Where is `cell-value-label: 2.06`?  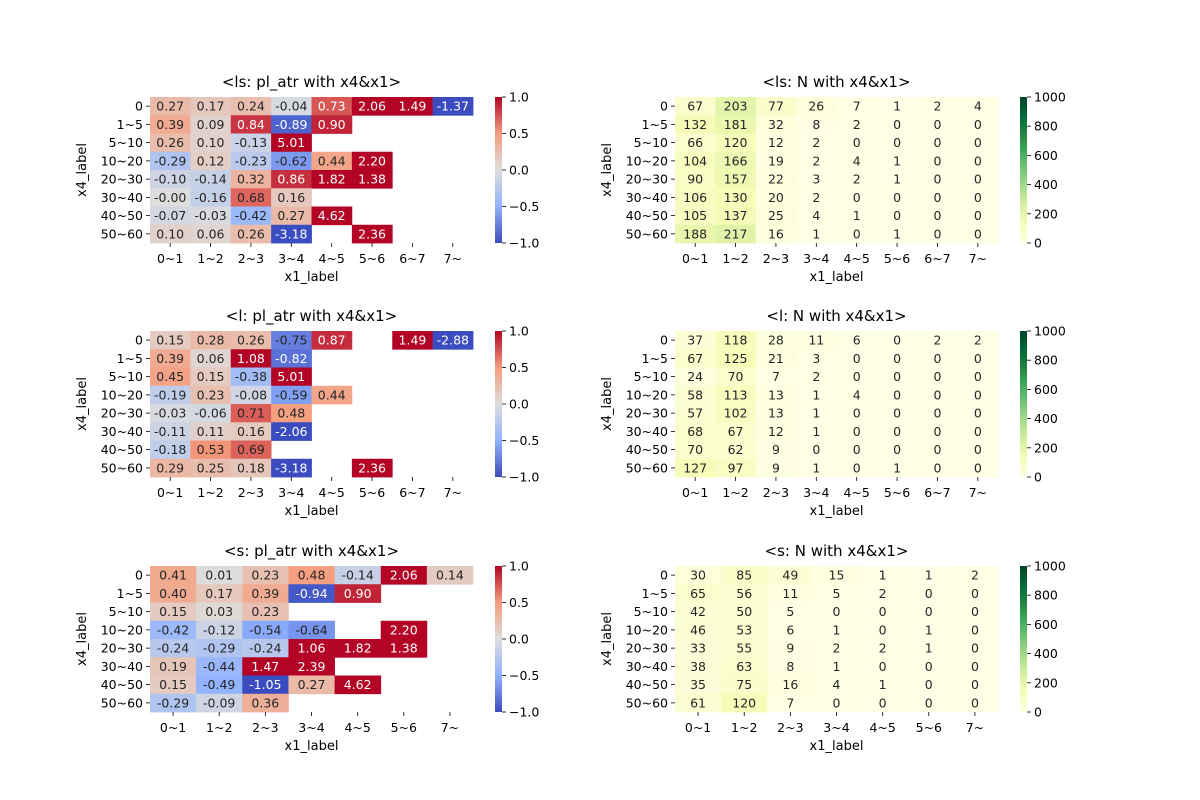
cell-value-label: 2.06 is located at coordinates (372, 106).